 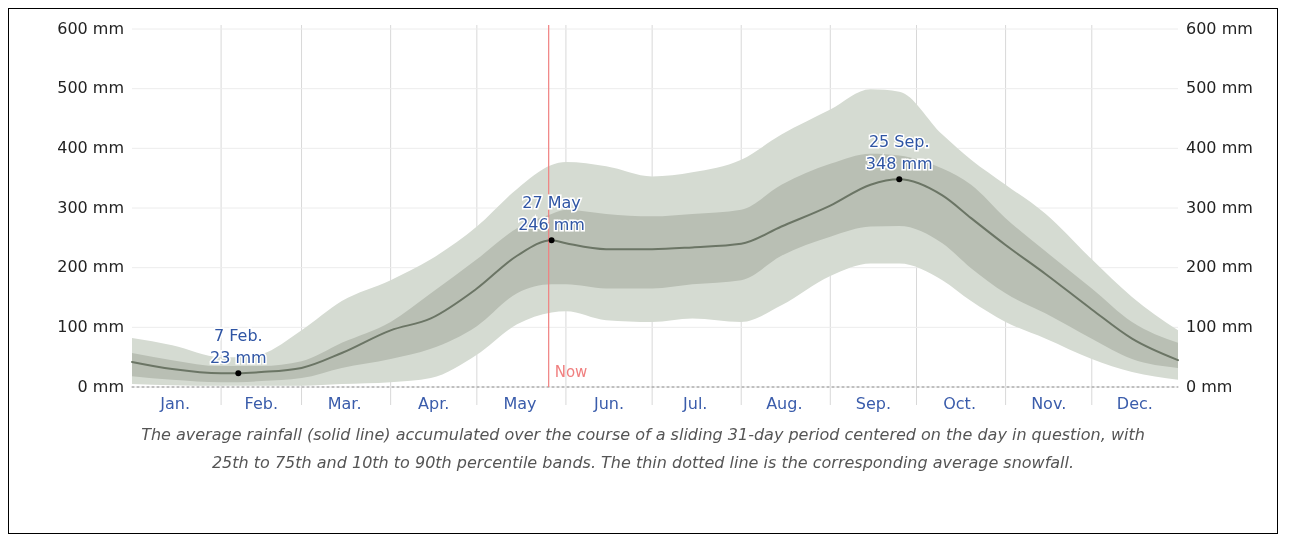 What do you see at coordinates (344, 403) in the screenshot?
I see `x-tick-label: Mar.` at bounding box center [344, 403].